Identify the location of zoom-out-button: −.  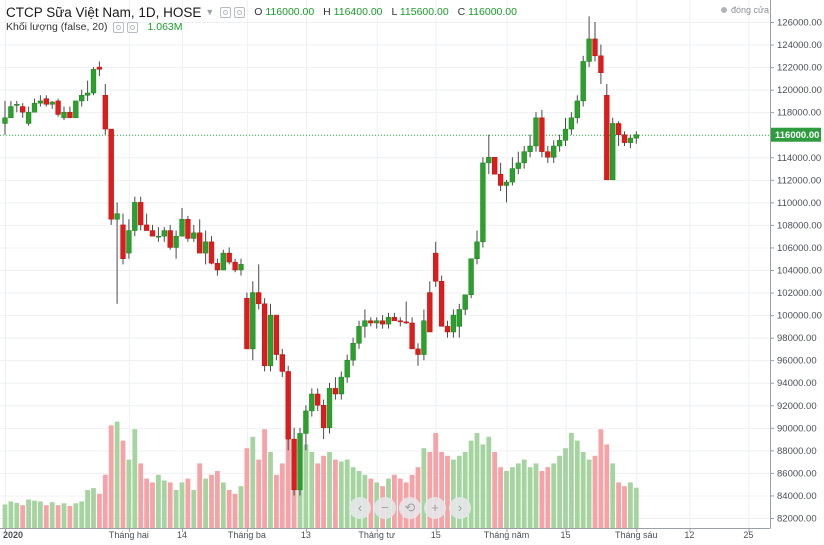
(385, 508).